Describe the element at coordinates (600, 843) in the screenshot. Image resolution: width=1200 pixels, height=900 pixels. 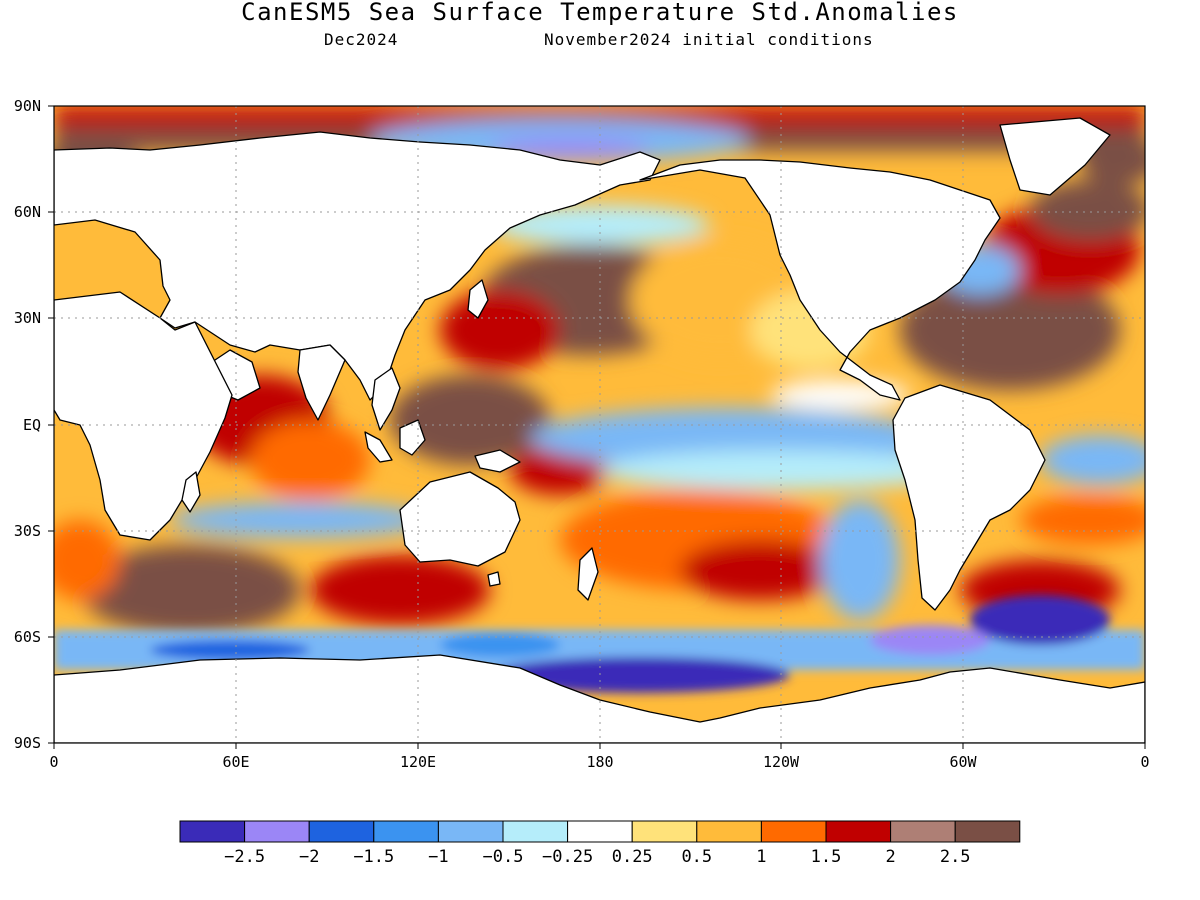
I see `colorbar: −2.5 −2 −1.5 −1 −0.5 −0.25 0.25 0.5 1 1.5 2 2.5` at that location.